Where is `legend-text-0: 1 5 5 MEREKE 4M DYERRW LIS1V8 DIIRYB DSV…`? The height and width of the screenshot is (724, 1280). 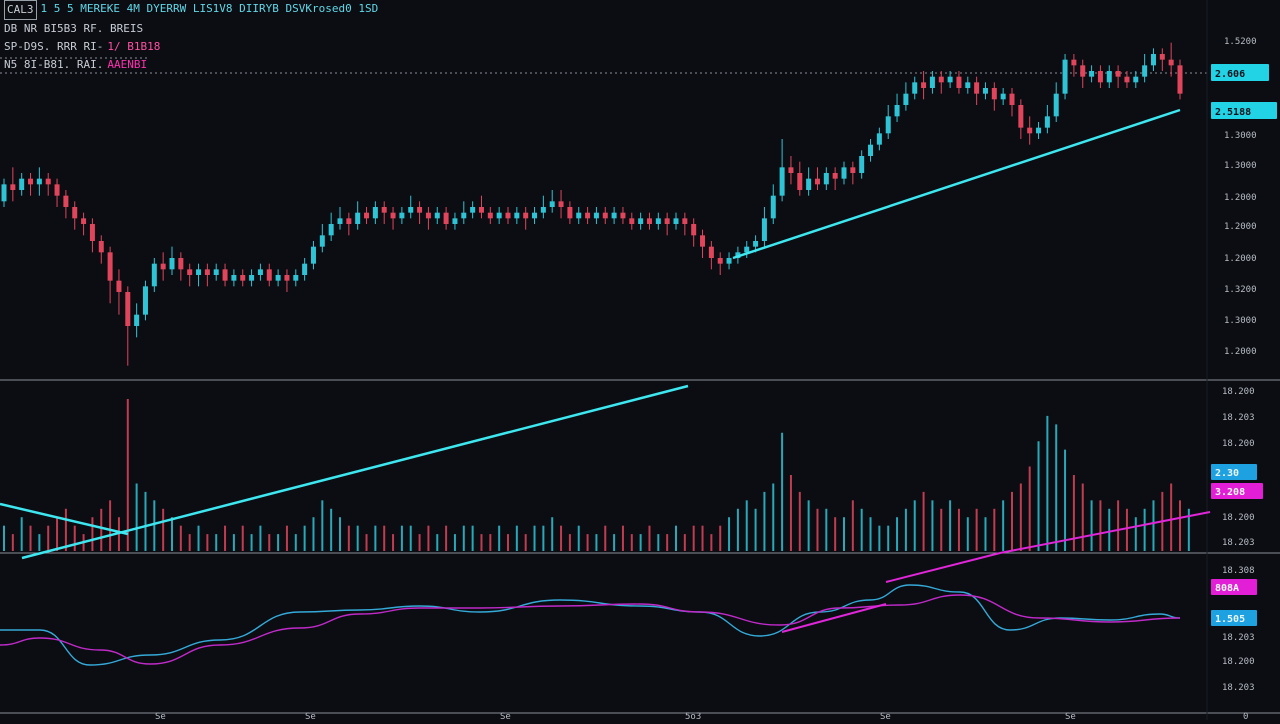 legend-text-0: 1 5 5 MEREKE 4M DYERRW LIS1V8 DIIRYB DSV… is located at coordinates (209, 8).